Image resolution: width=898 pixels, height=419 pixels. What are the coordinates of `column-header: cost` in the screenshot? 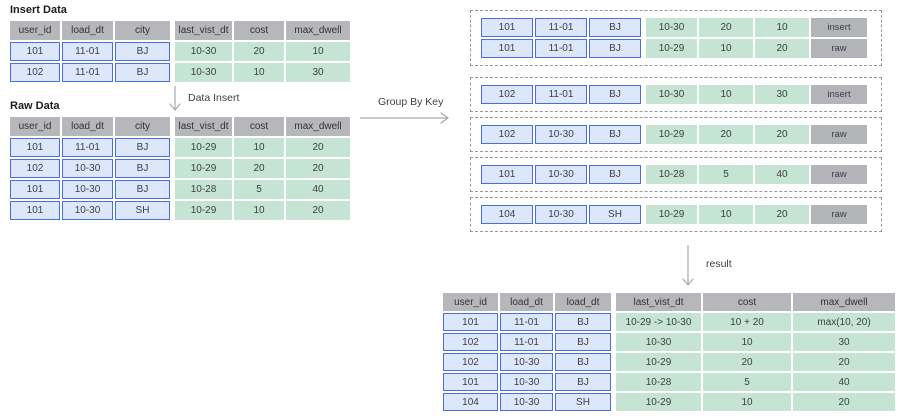 It's located at (747, 302).